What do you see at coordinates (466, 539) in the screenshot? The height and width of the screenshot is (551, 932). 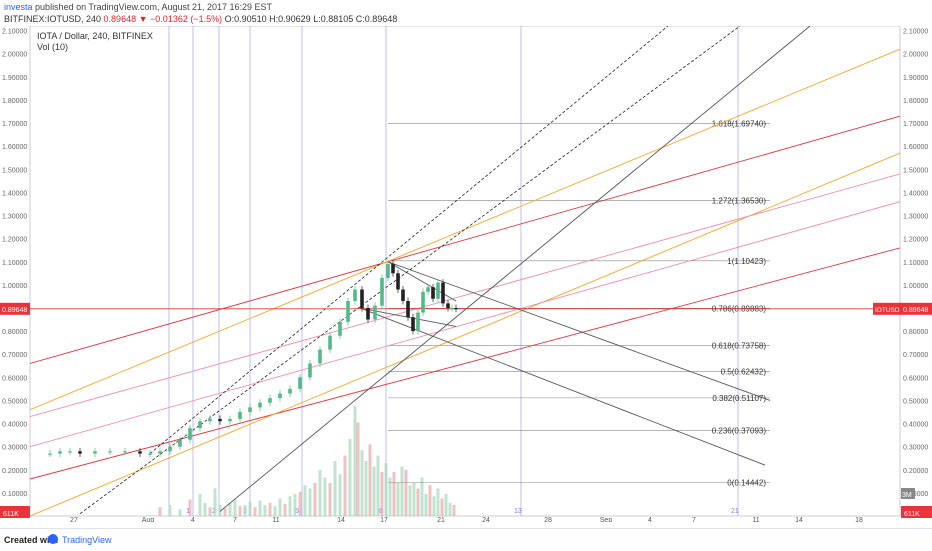 I see `footer: Created with TradingView` at bounding box center [466, 539].